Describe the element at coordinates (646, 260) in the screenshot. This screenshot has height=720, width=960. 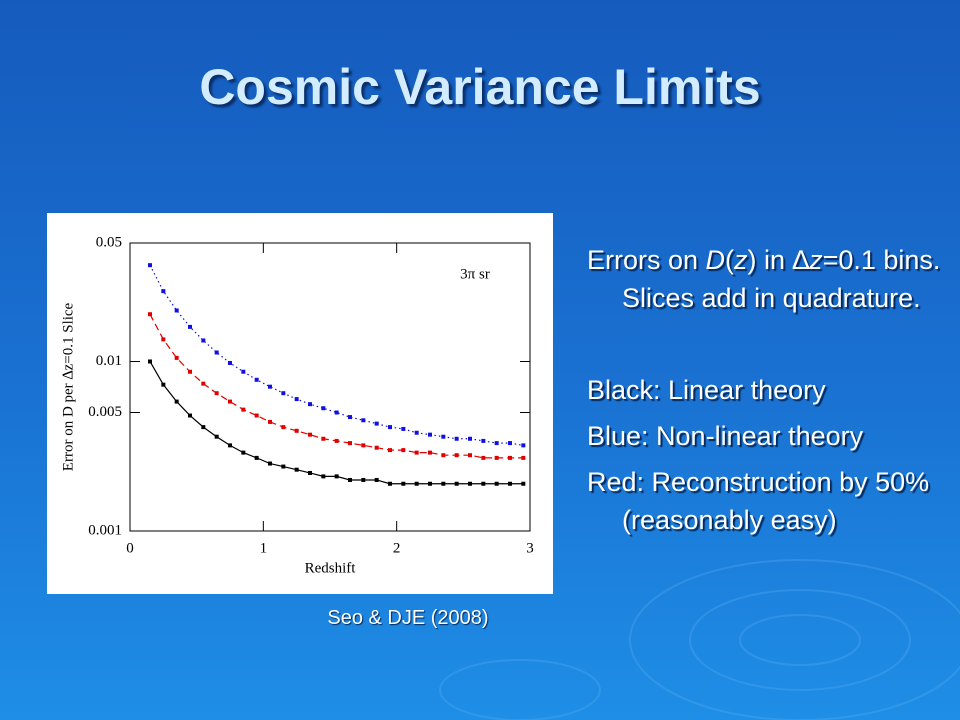
I see `text: Errors on` at that location.